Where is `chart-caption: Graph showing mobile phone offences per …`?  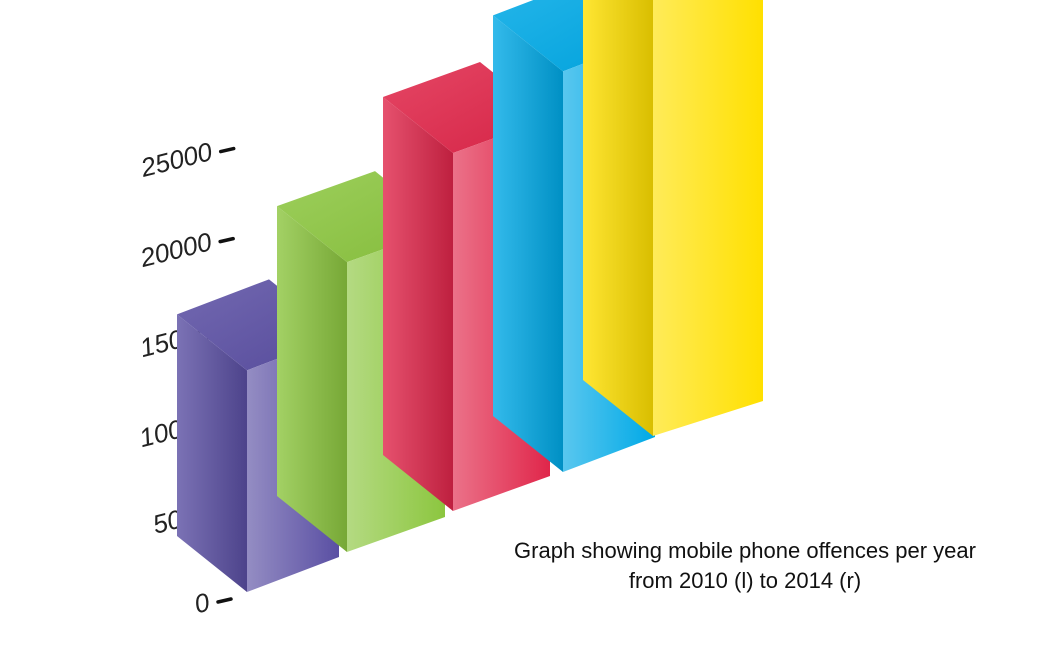 chart-caption: Graph showing mobile phone offences per … is located at coordinates (745, 566).